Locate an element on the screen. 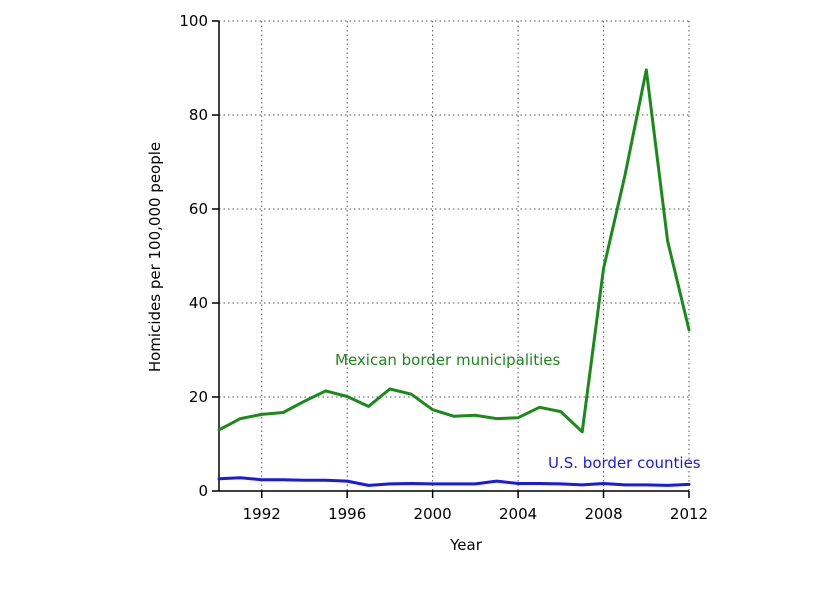 The image size is (827, 601). x-tick-label: 2004 is located at coordinates (518, 514).